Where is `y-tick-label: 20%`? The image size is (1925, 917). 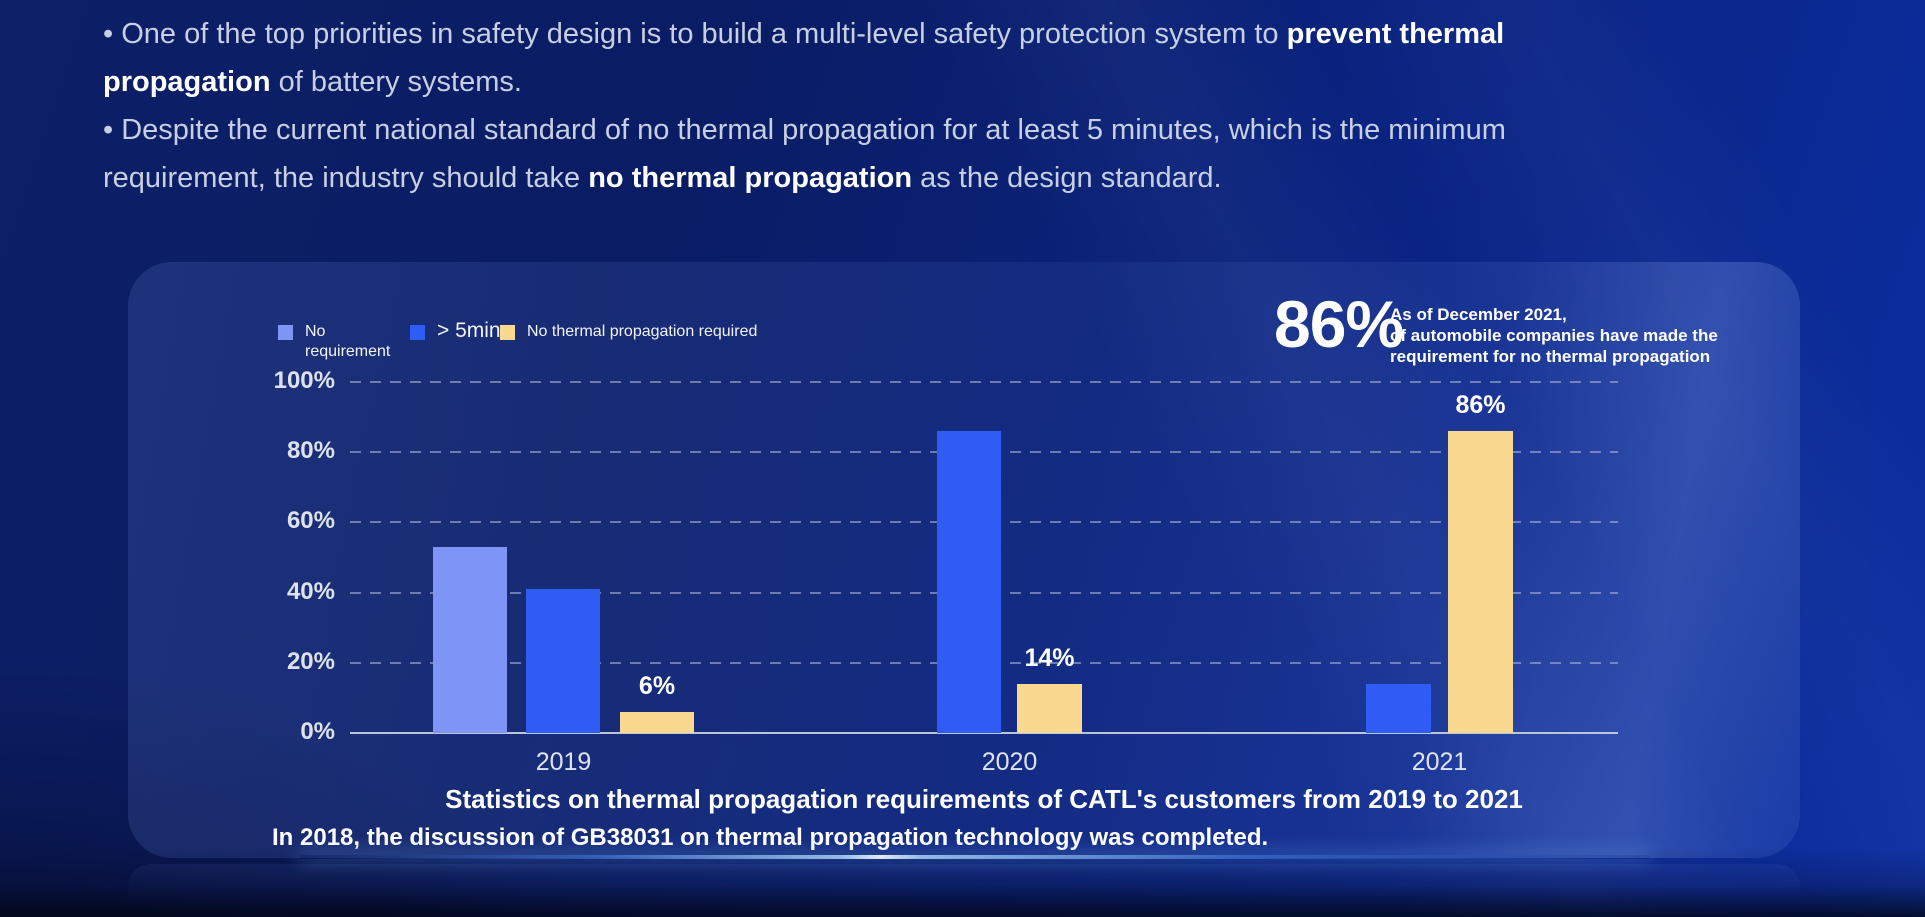
y-tick-label: 20% is located at coordinates (310, 661).